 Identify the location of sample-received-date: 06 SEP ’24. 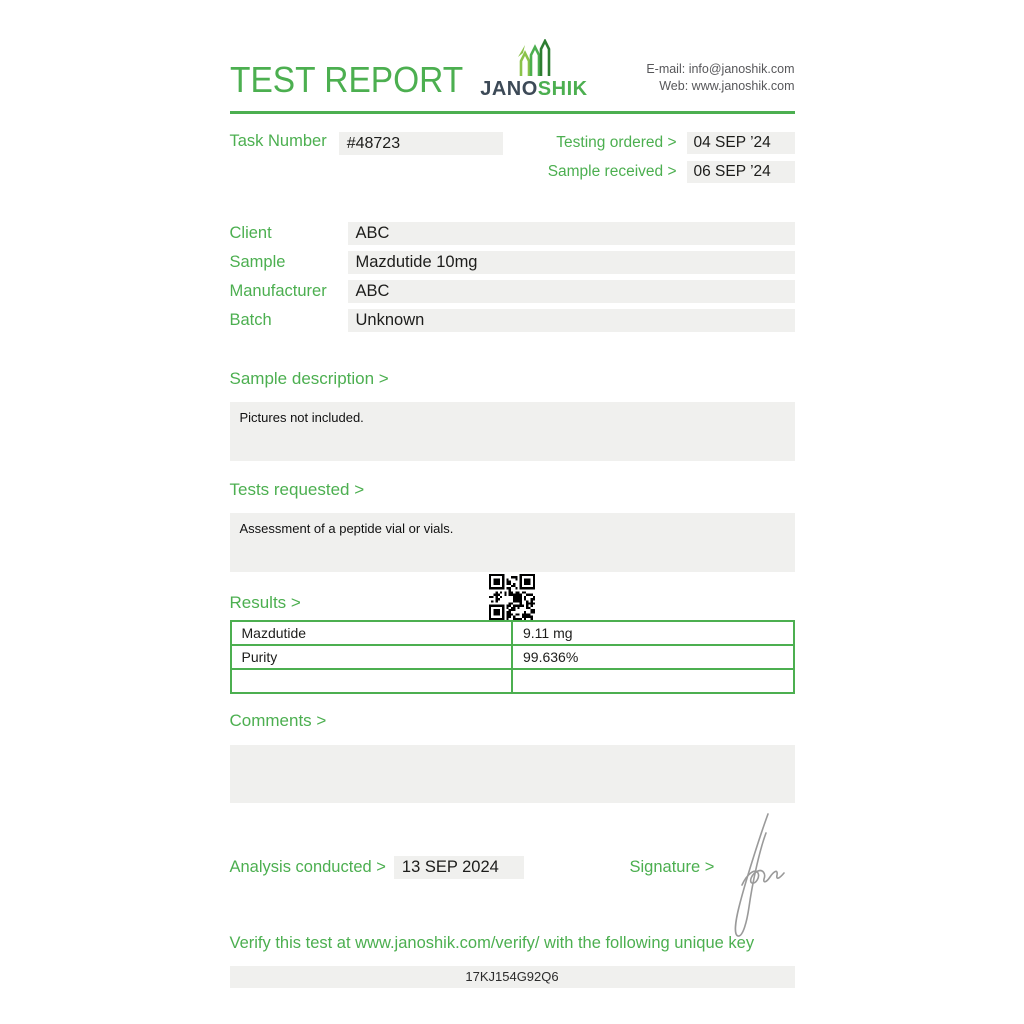
(740, 172).